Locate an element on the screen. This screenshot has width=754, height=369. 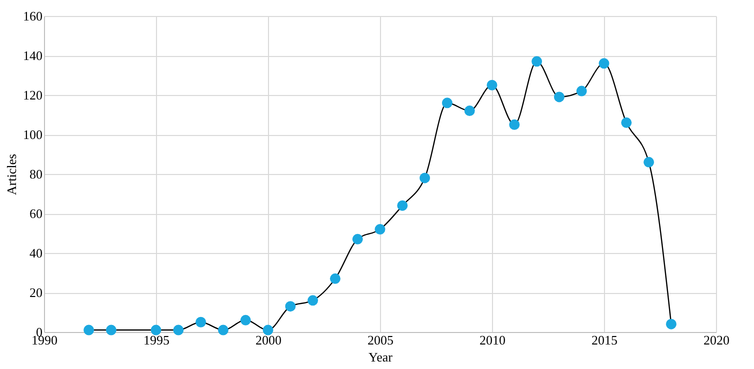
x-tick-label: 2000 is located at coordinates (269, 340).